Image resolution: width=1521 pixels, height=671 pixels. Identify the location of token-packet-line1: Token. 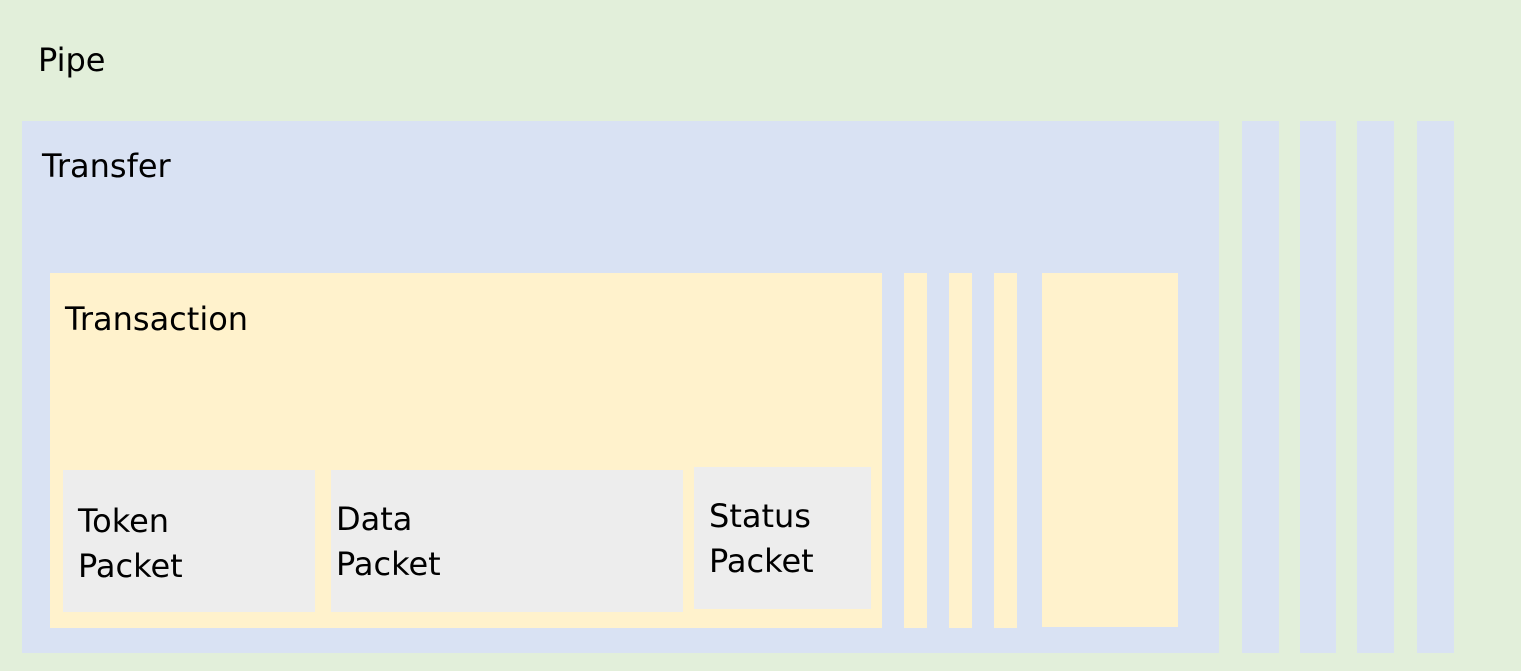
(124, 521).